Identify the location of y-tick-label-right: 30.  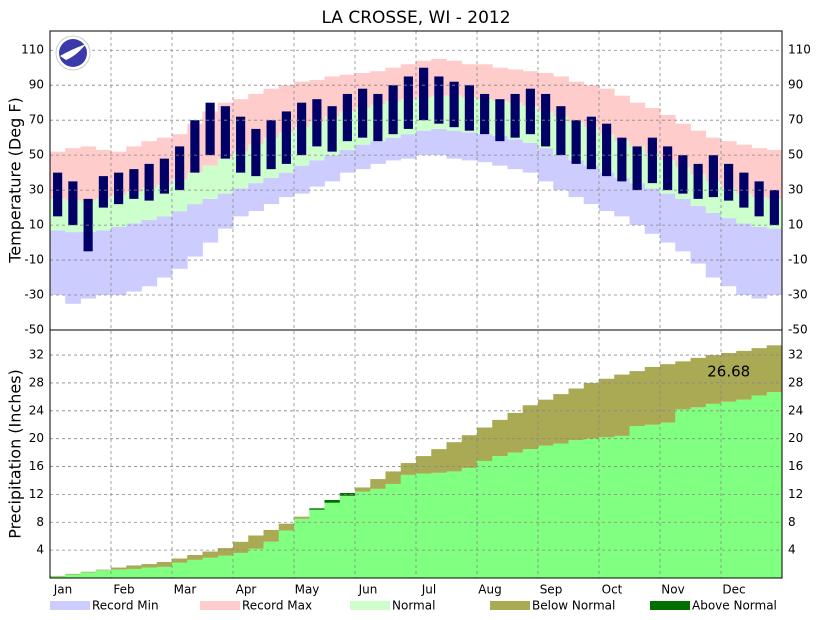
(795, 190).